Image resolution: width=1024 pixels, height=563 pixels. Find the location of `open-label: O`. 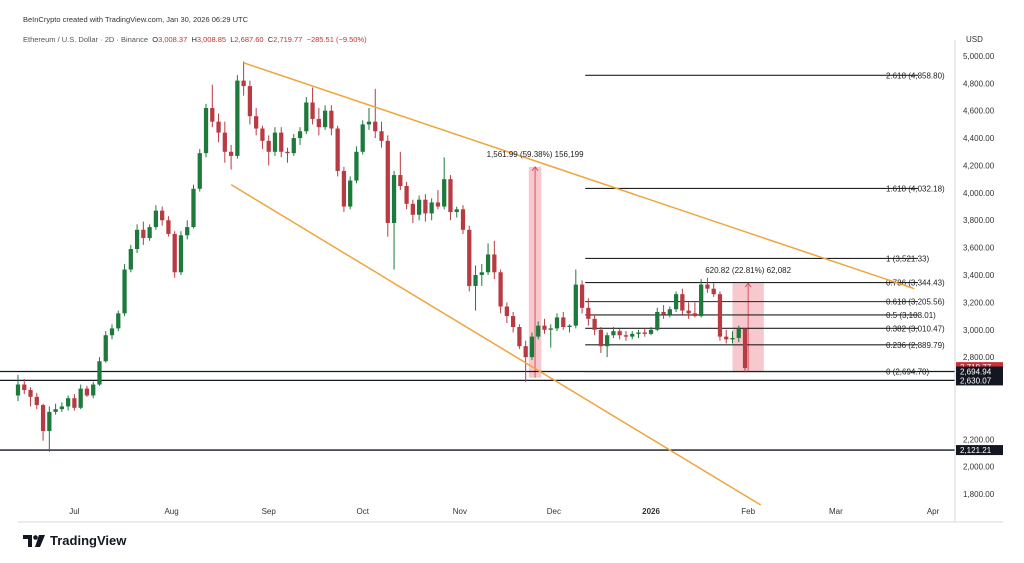

open-label: O is located at coordinates (155, 39).